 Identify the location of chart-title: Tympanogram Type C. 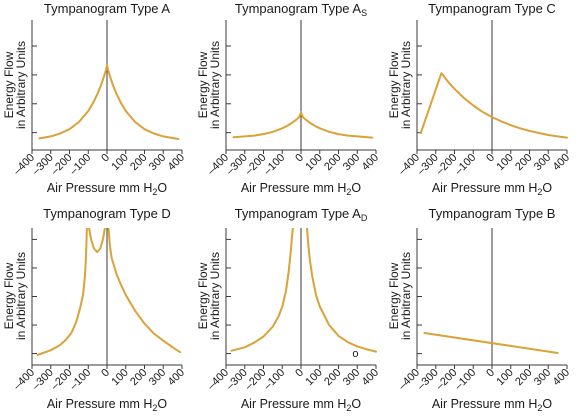
(492, 8).